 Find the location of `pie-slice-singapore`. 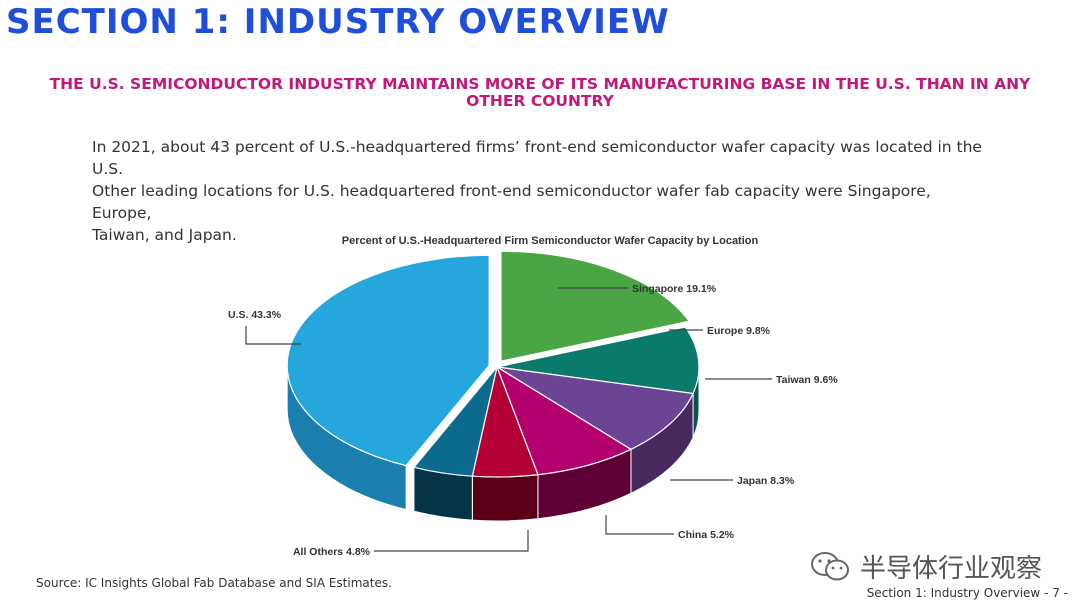

pie-slice-singapore is located at coordinates (595, 306).